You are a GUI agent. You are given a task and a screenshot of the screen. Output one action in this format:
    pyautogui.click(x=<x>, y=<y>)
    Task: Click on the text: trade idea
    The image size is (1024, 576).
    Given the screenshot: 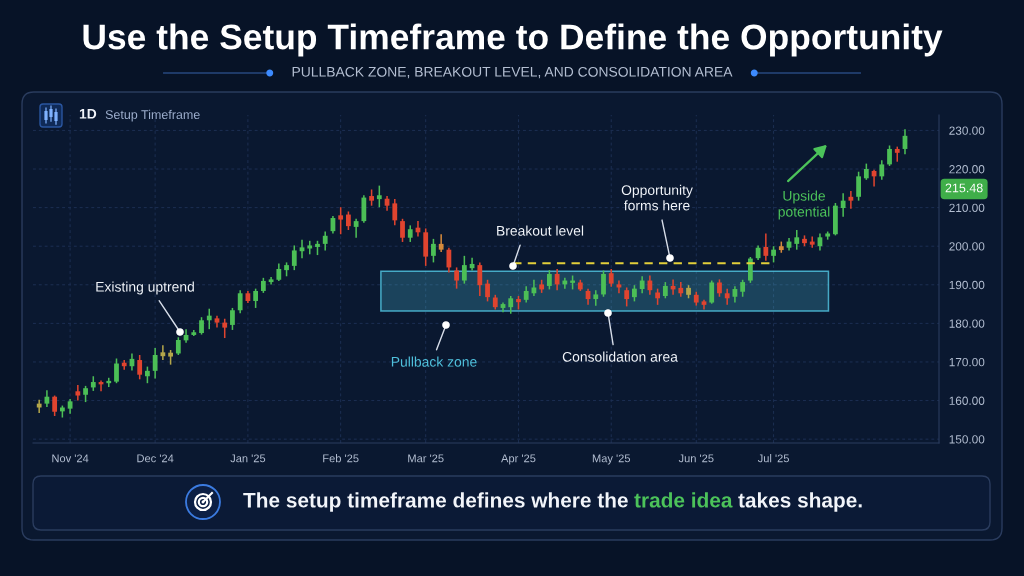 What is the action you would take?
    pyautogui.click(x=683, y=500)
    